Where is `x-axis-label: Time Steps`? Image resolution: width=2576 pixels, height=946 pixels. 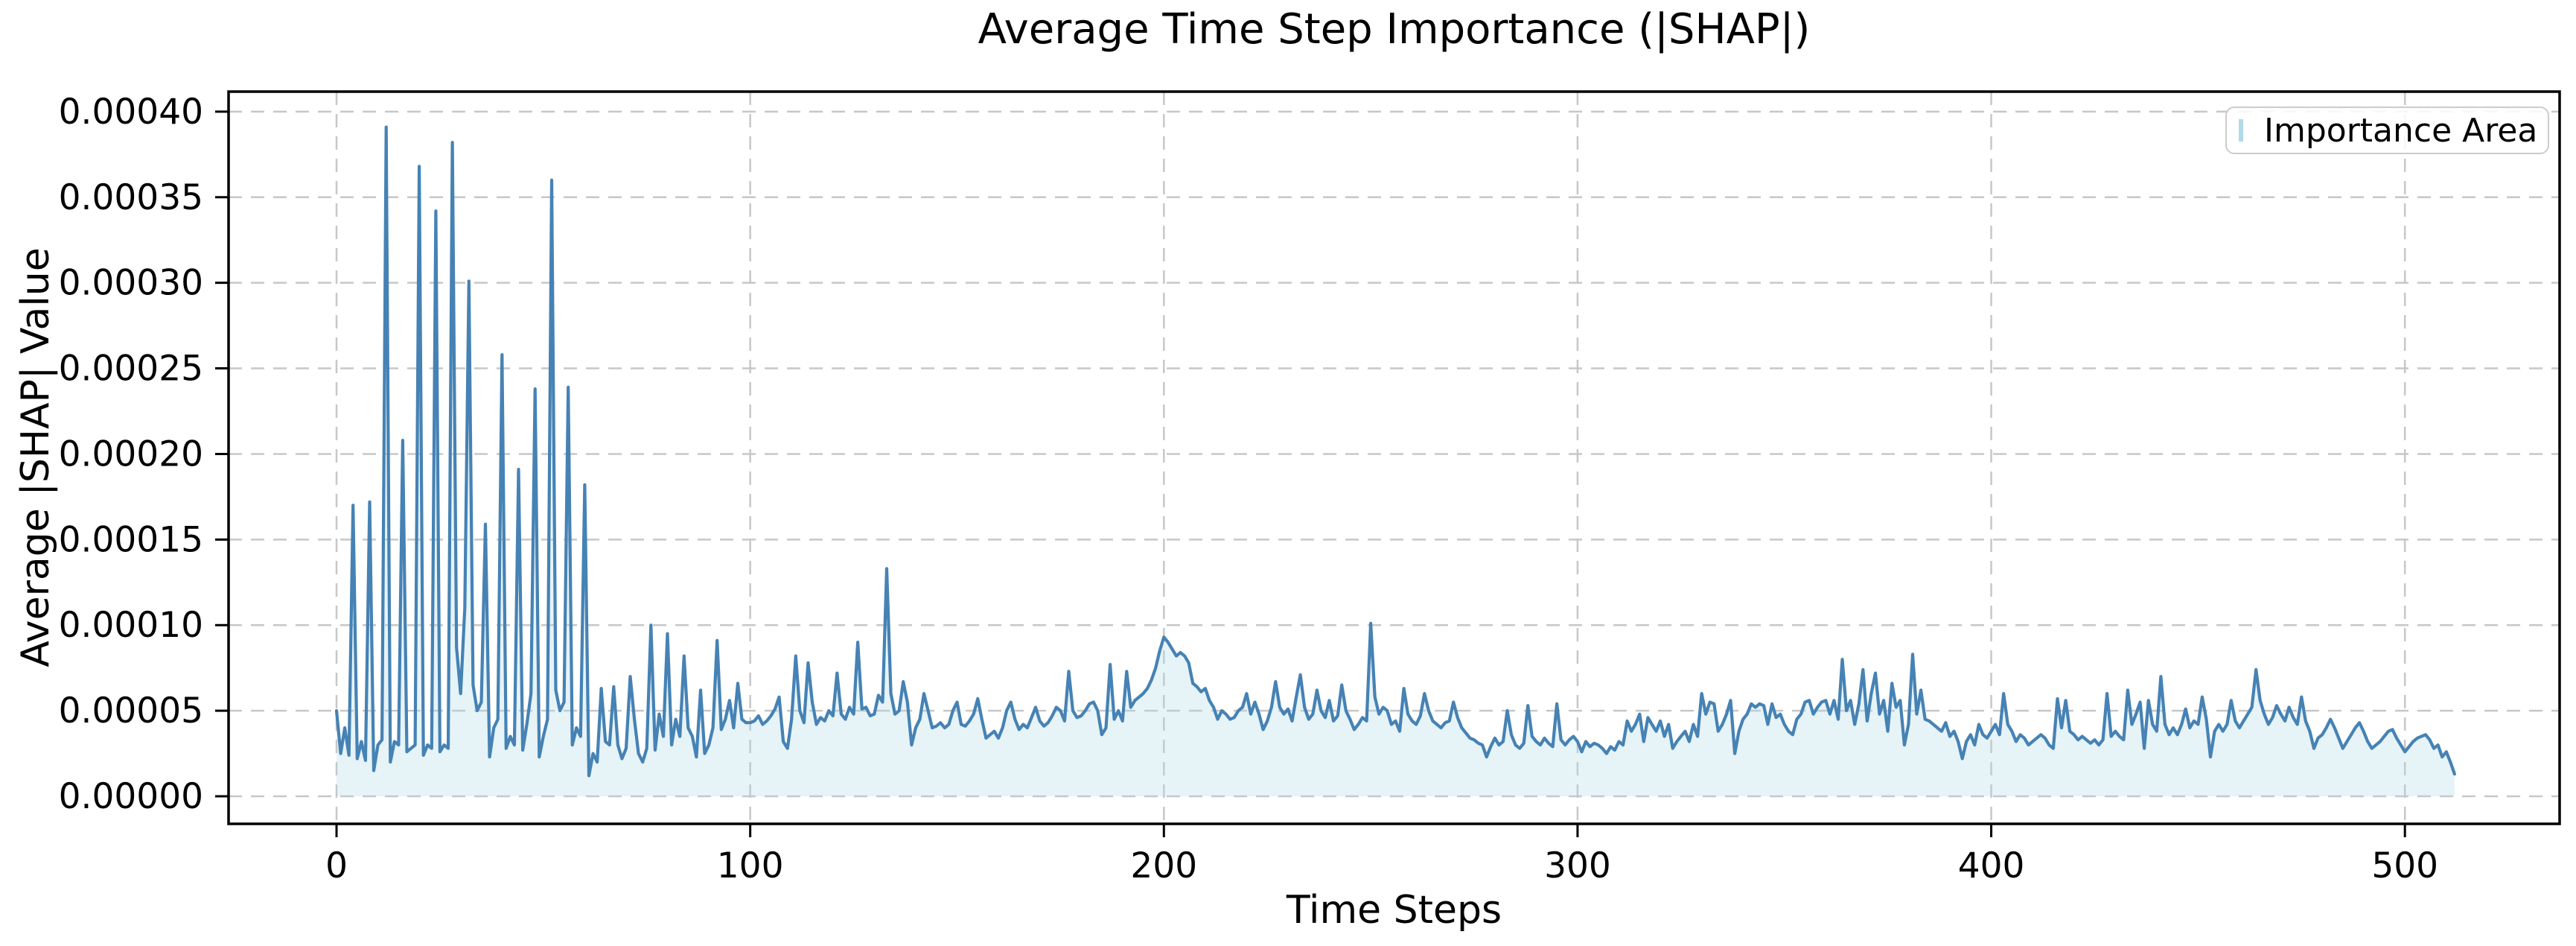
x-axis-label: Time Steps is located at coordinates (1394, 911).